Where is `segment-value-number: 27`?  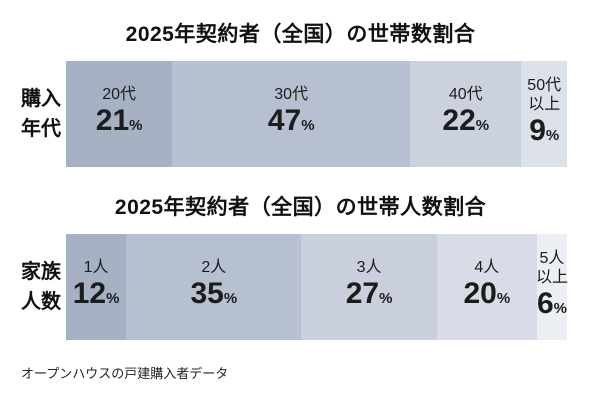
segment-value-number: 27 is located at coordinates (362, 293).